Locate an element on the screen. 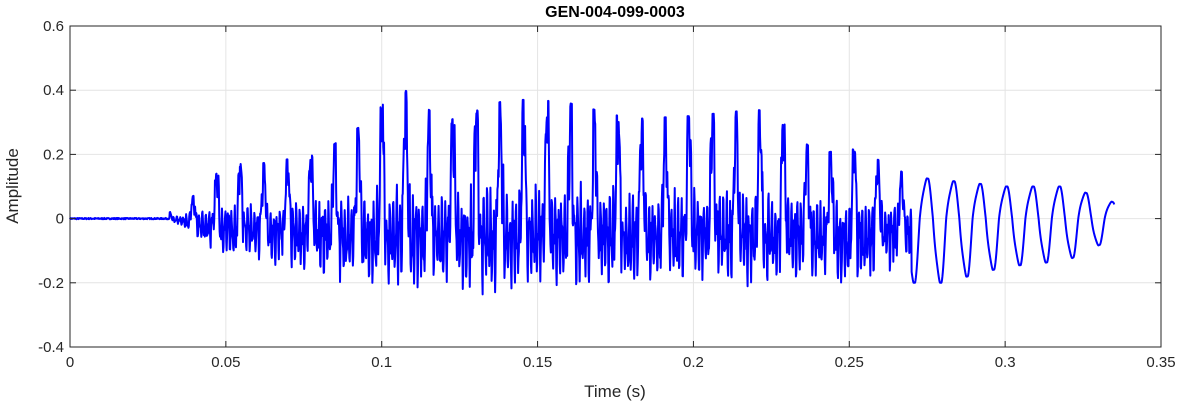 The height and width of the screenshot is (404, 1182). chart-title: GEN-004-099-0003 is located at coordinates (615, 12).